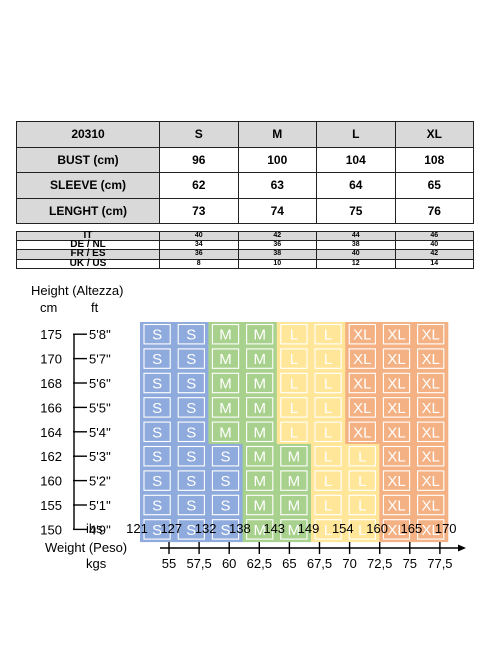 The width and height of the screenshot is (490, 653). Describe the element at coordinates (434, 134) in the screenshot. I see `size-header-xl: XL` at that location.